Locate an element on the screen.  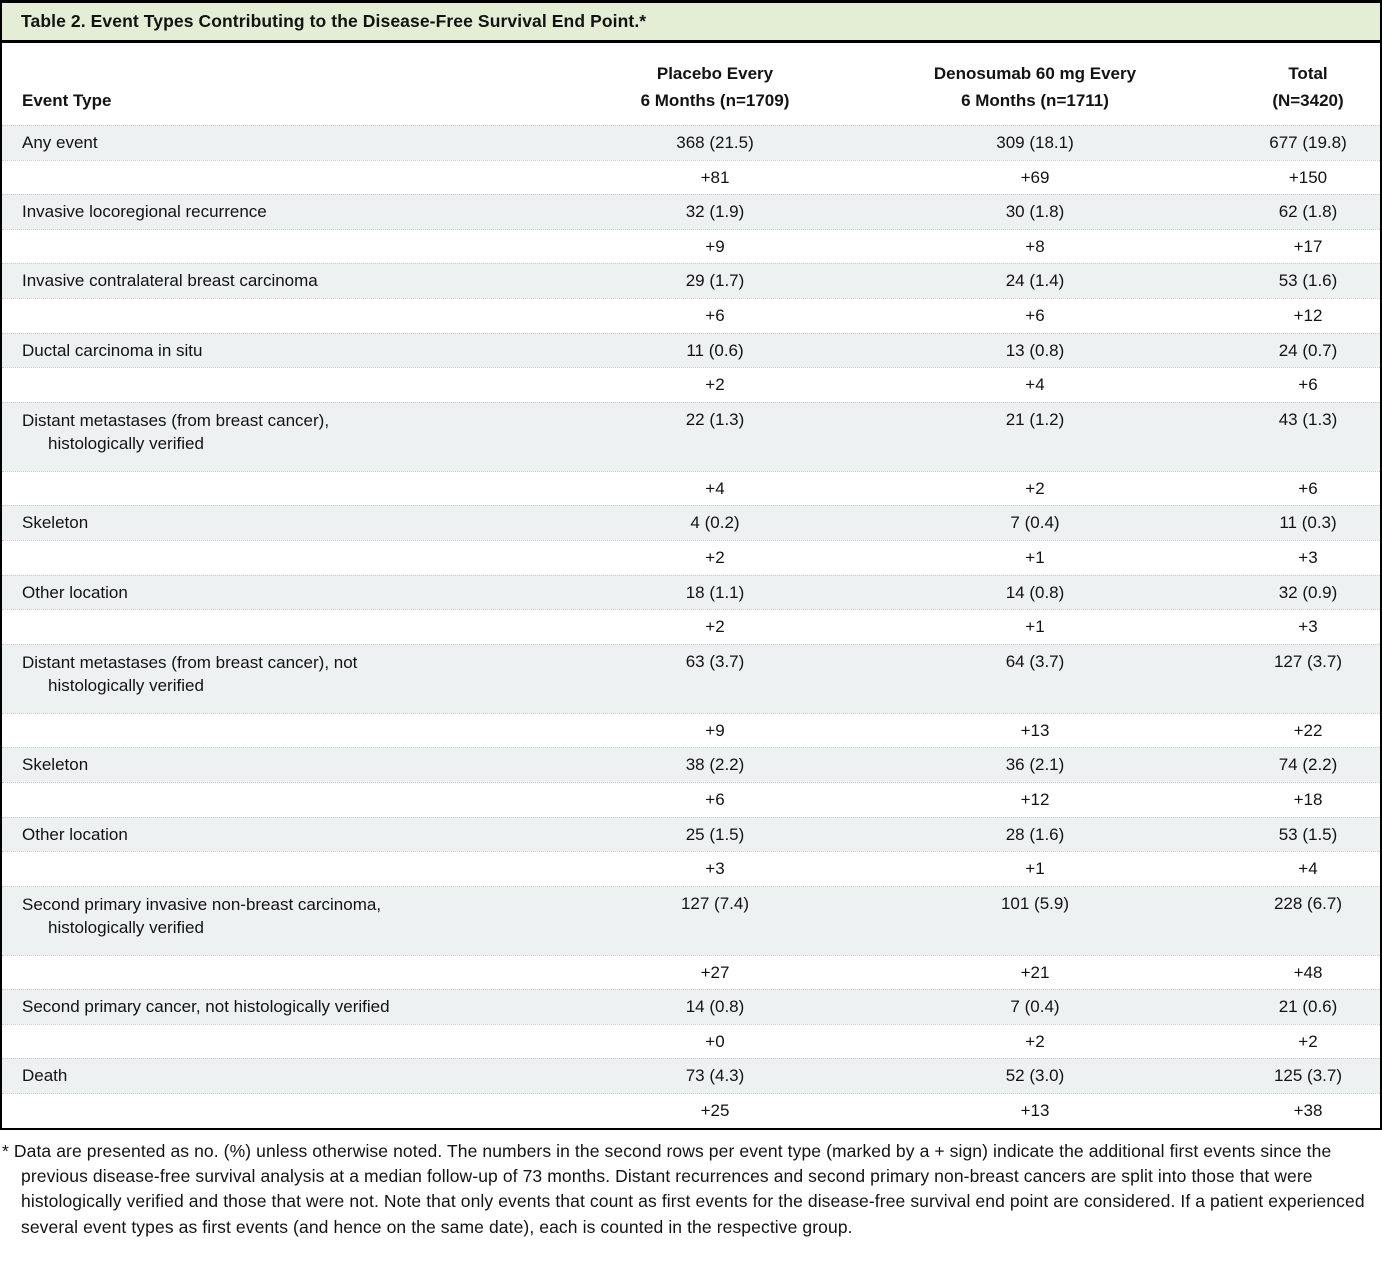
event-label-line1: Distant metastases (from breast cancer), is located at coordinates (176, 420).